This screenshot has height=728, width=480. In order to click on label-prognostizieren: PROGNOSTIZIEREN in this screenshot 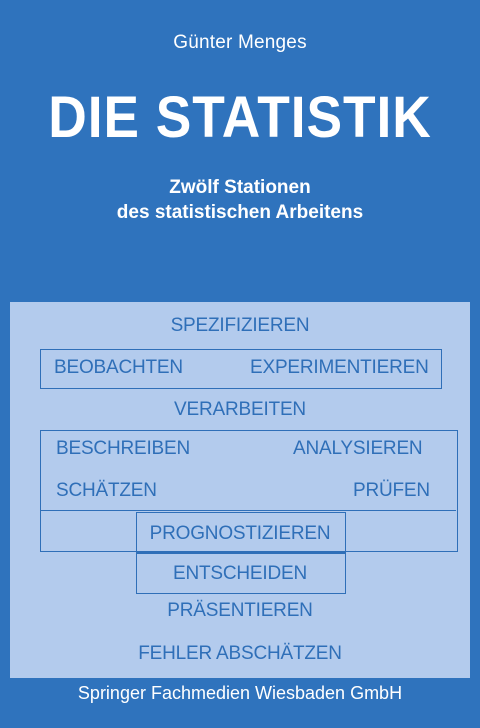, I will do `click(240, 533)`.